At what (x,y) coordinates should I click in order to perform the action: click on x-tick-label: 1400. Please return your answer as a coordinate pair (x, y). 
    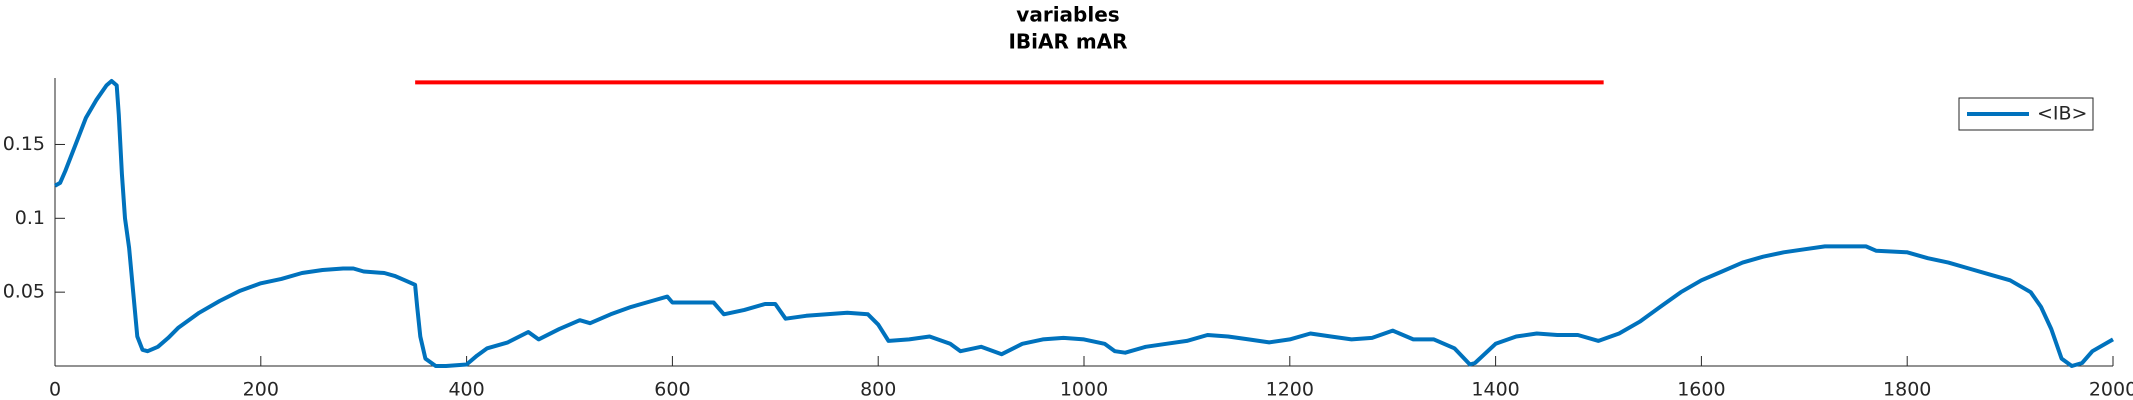
    Looking at the image, I should click on (1495, 389).